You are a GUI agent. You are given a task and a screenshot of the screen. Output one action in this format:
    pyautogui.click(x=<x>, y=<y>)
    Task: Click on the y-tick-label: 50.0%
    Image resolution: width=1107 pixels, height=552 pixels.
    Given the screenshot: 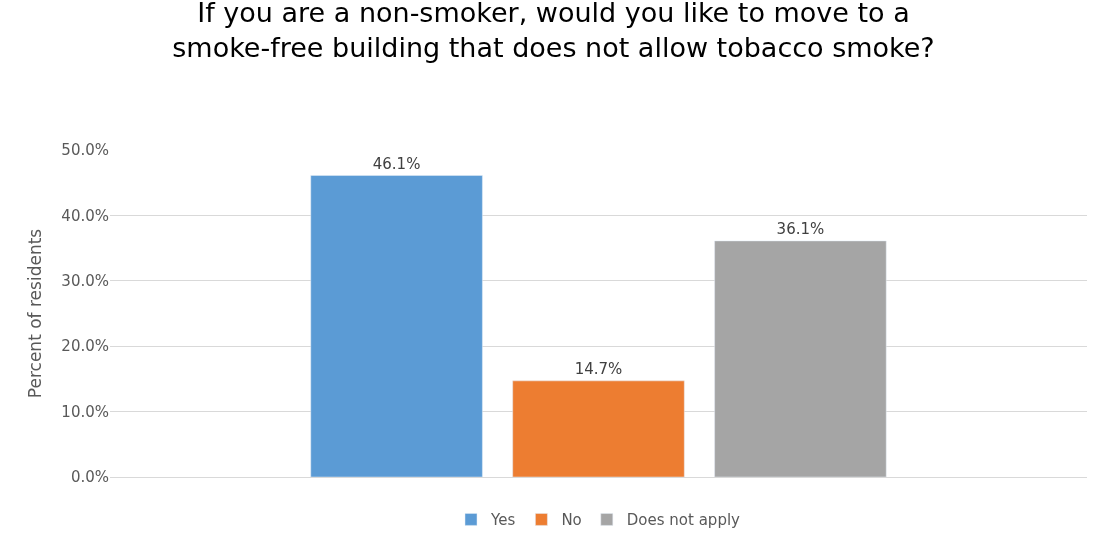 What is the action you would take?
    pyautogui.click(x=85, y=150)
    